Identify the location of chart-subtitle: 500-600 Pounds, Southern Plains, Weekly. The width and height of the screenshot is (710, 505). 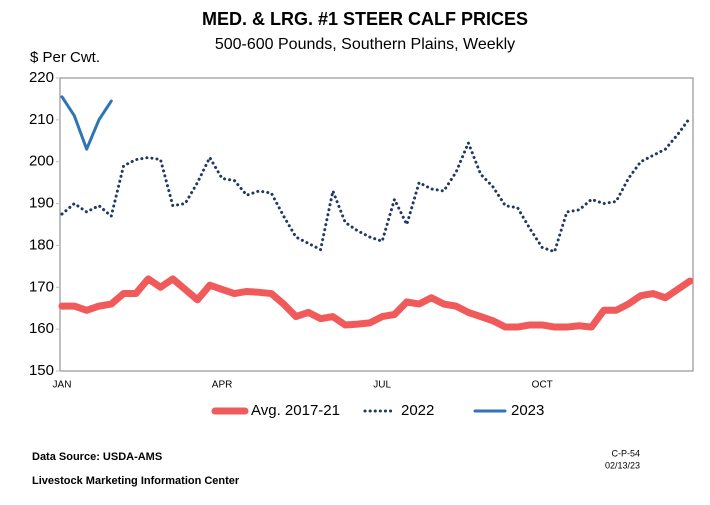
(365, 44).